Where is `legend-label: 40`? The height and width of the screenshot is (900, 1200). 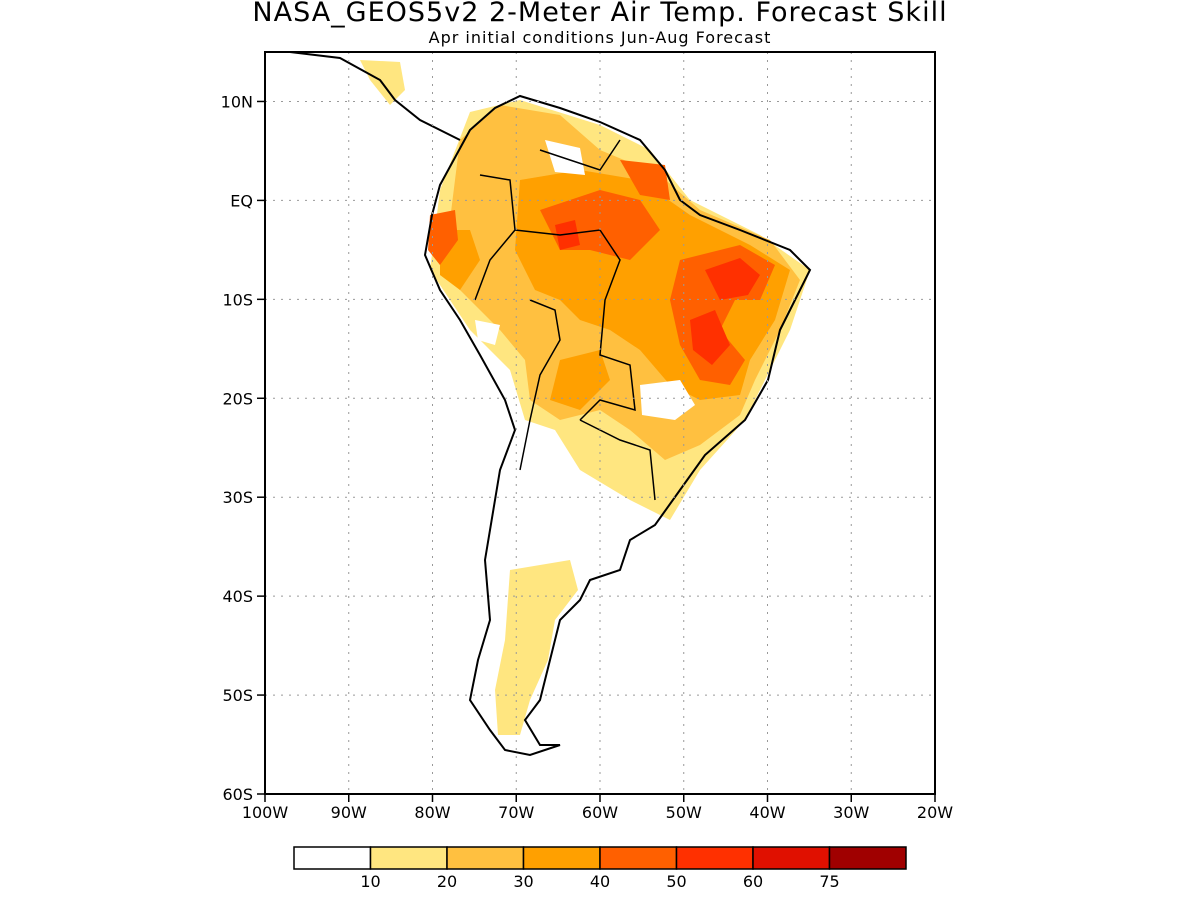
legend-label: 40 is located at coordinates (600, 881).